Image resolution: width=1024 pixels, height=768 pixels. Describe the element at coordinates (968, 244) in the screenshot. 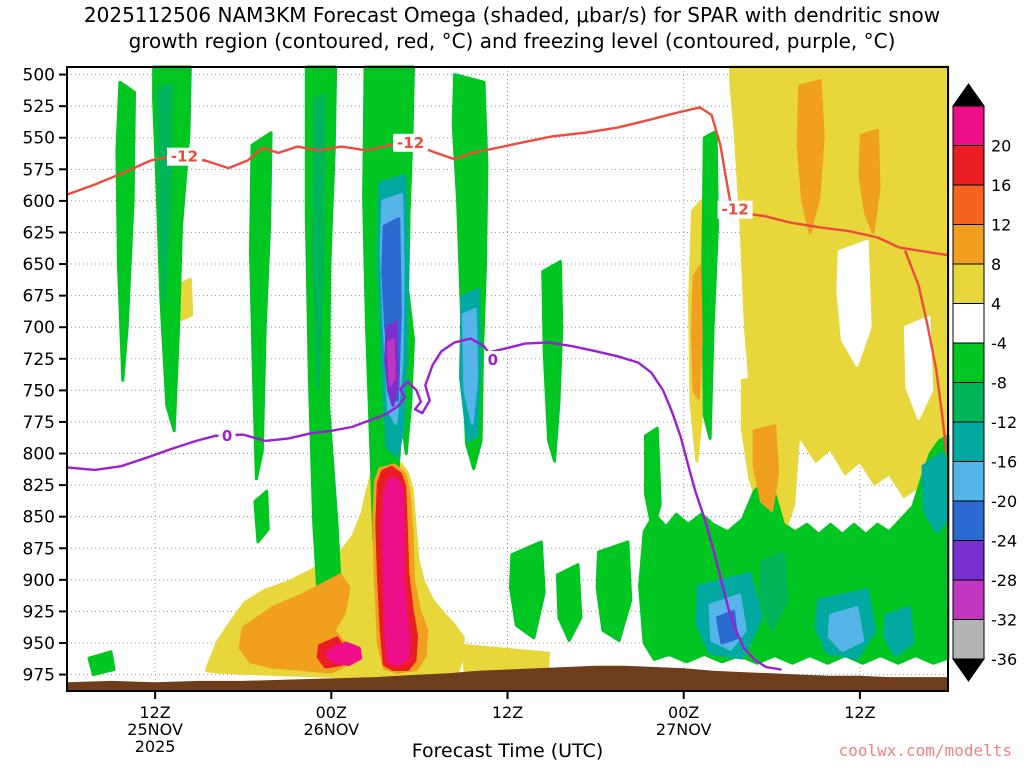

I see `colorbar-segment-orange` at that location.